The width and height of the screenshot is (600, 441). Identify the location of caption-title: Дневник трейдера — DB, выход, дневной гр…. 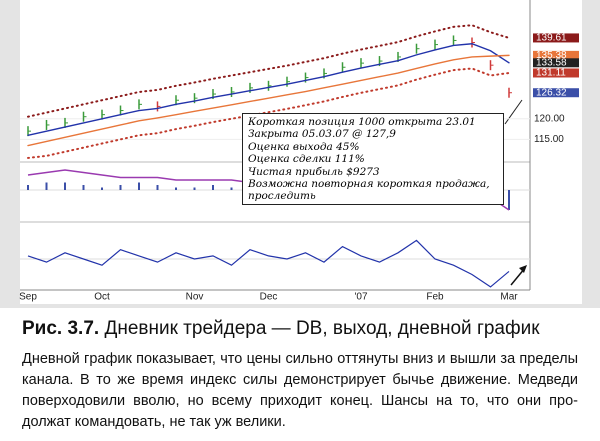
(322, 328).